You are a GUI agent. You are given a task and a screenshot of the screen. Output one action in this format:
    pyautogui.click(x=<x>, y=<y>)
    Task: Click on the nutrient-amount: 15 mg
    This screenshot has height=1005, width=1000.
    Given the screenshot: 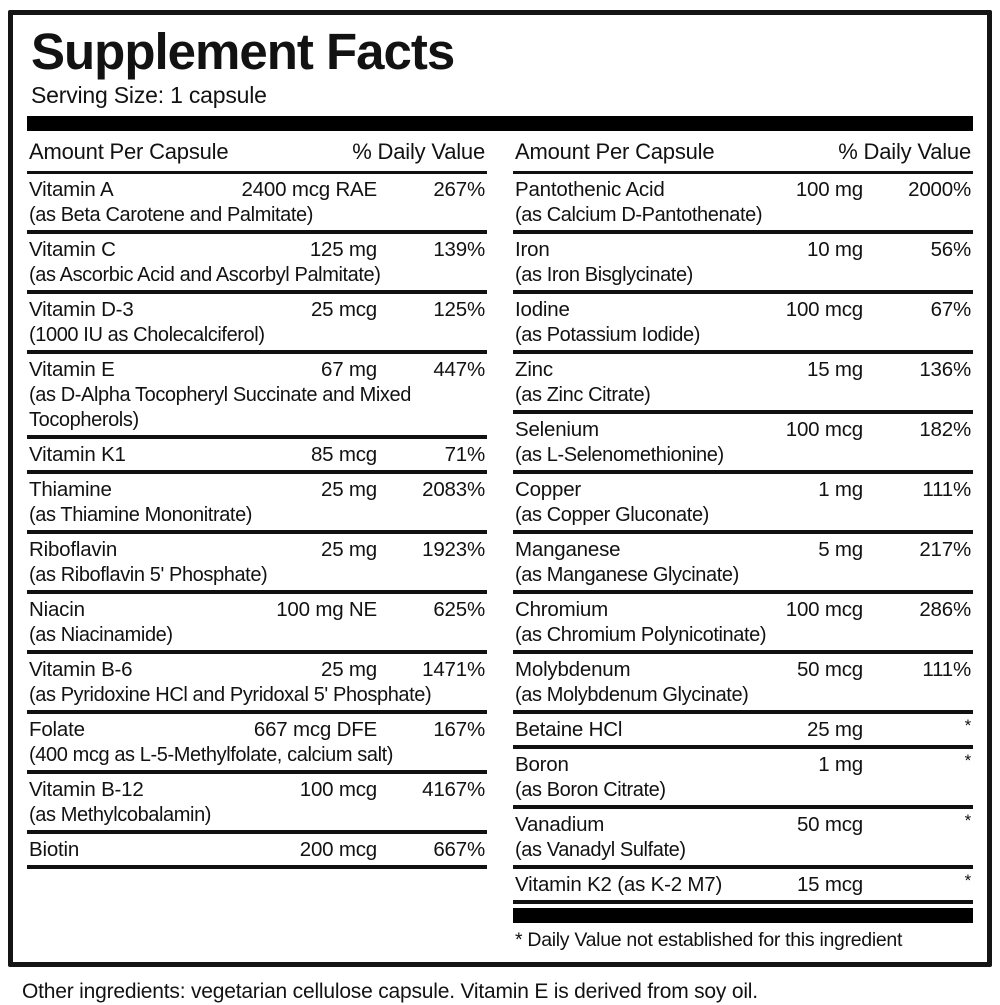 What is the action you would take?
    pyautogui.click(x=835, y=369)
    